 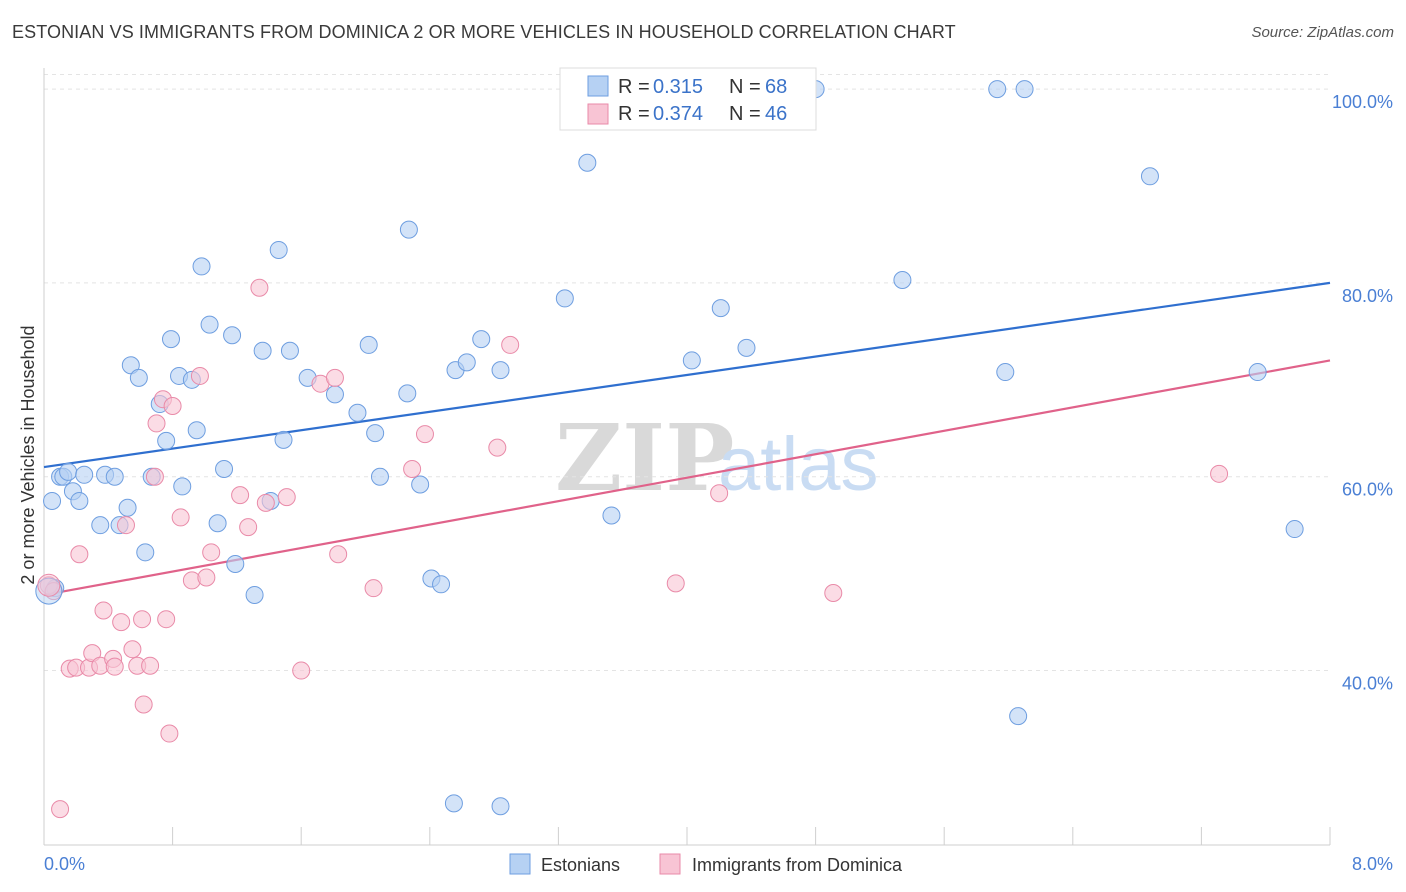 I want to click on legend-n-value: 68, so click(x=776, y=87).